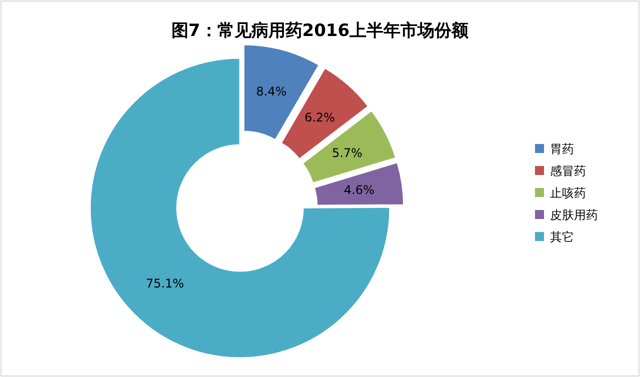  What do you see at coordinates (568, 193) in the screenshot?
I see `legend-label: 止咳药` at bounding box center [568, 193].